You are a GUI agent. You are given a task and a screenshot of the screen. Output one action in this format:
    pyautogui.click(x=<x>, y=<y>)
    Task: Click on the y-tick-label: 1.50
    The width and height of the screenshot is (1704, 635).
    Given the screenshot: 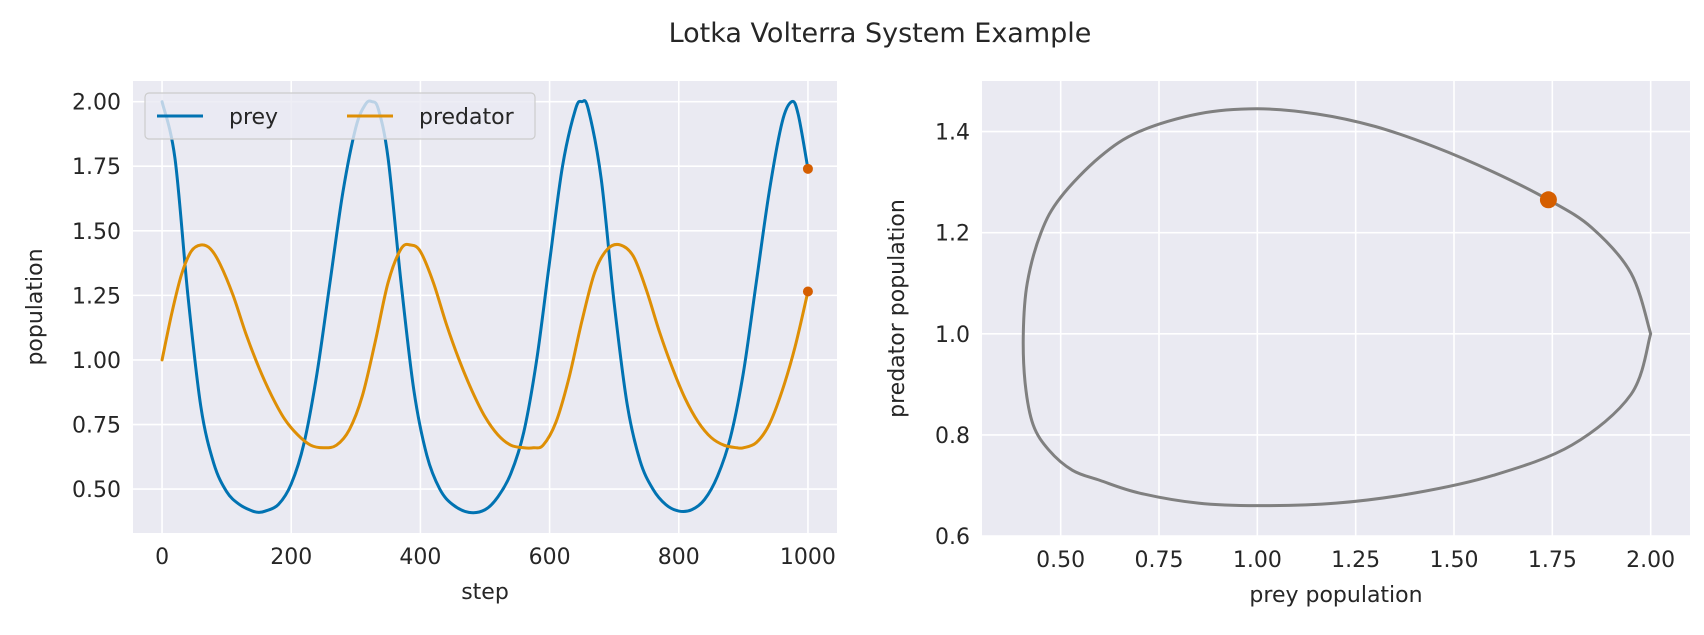 What is the action you would take?
    pyautogui.click(x=96, y=232)
    